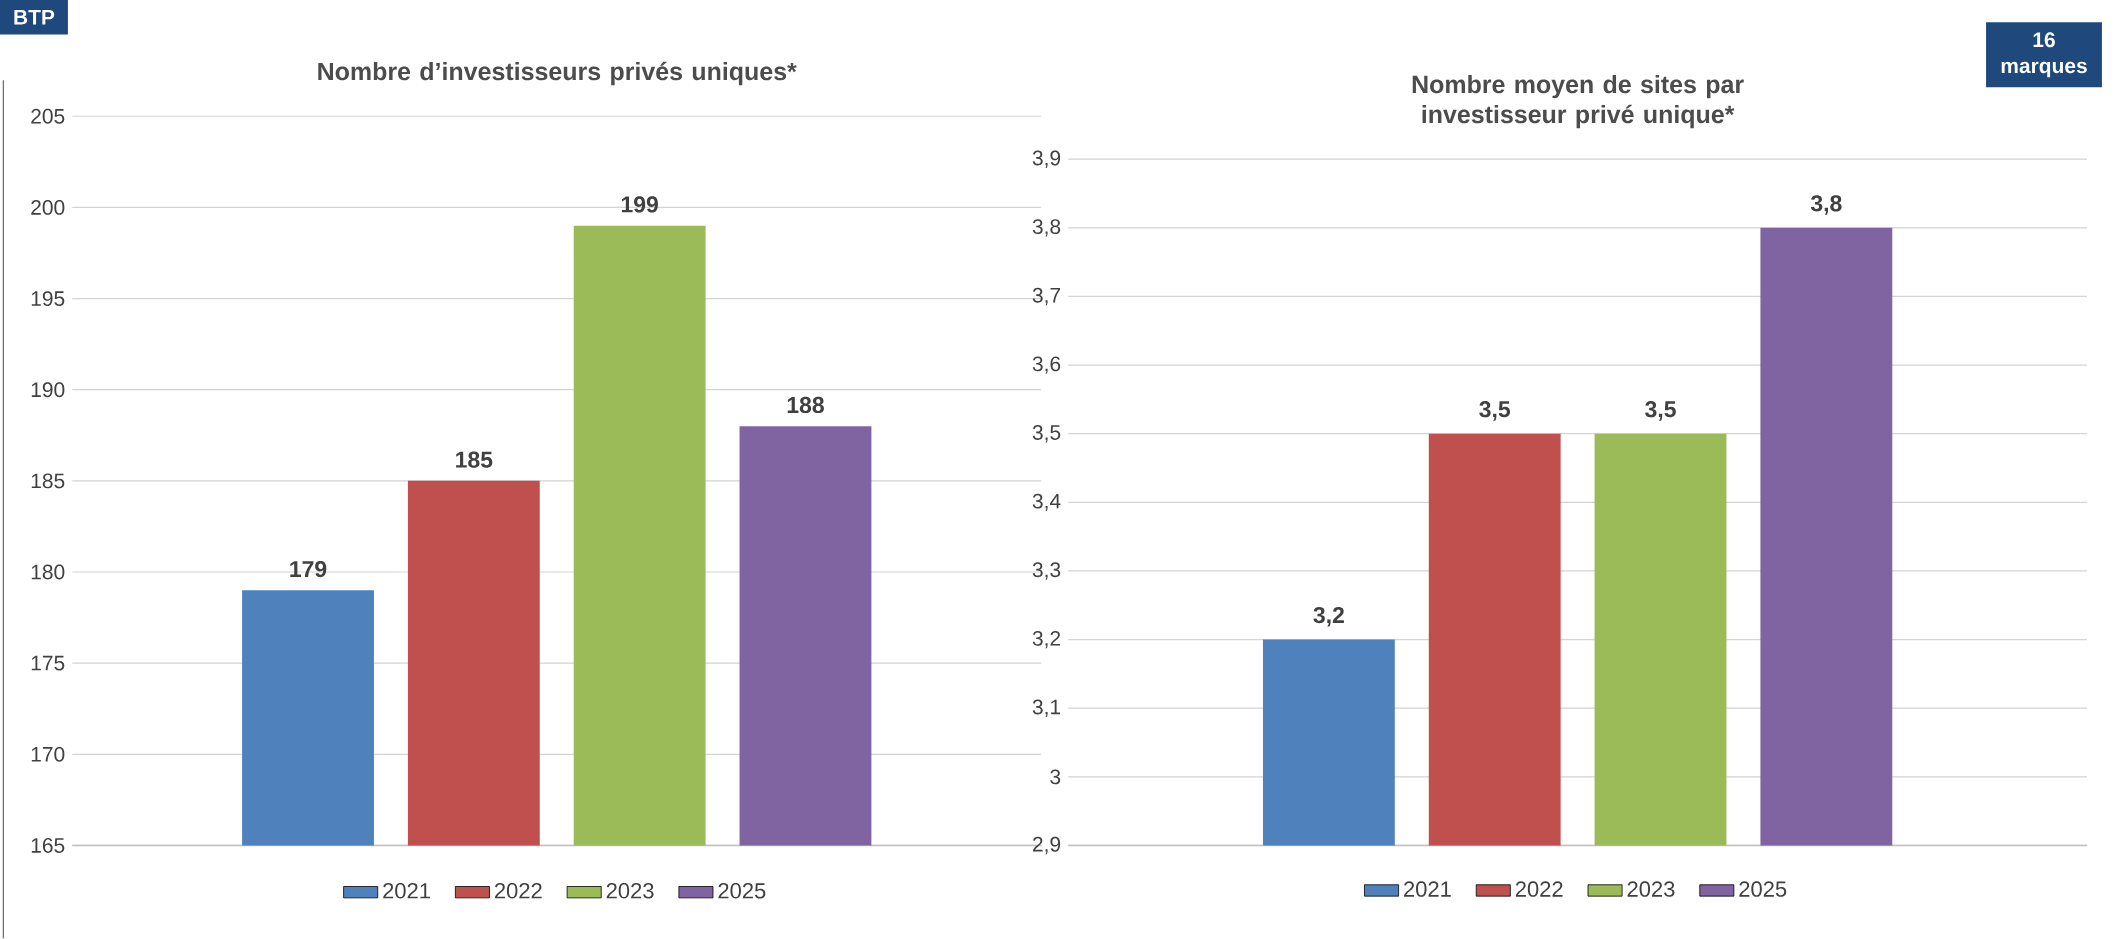  Describe the element at coordinates (1046, 434) in the screenshot. I see `y-tick-label: 3,5` at that location.